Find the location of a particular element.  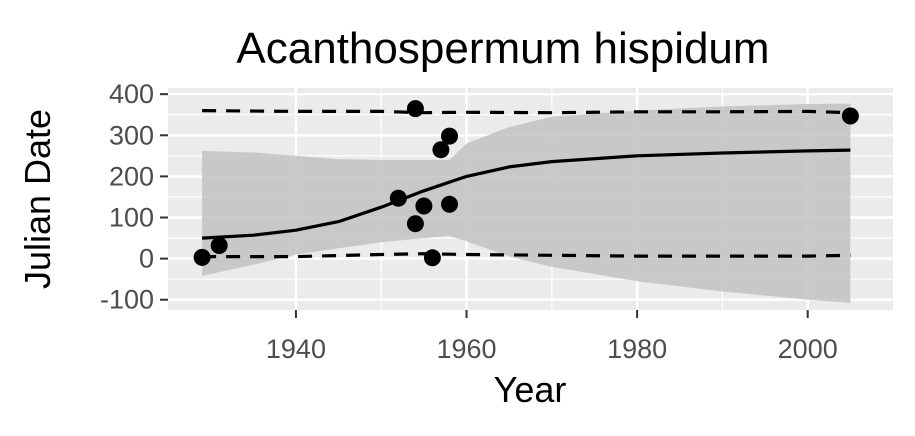

y-axis: -100 0 100 200 300 400 is located at coordinates (134, 197).